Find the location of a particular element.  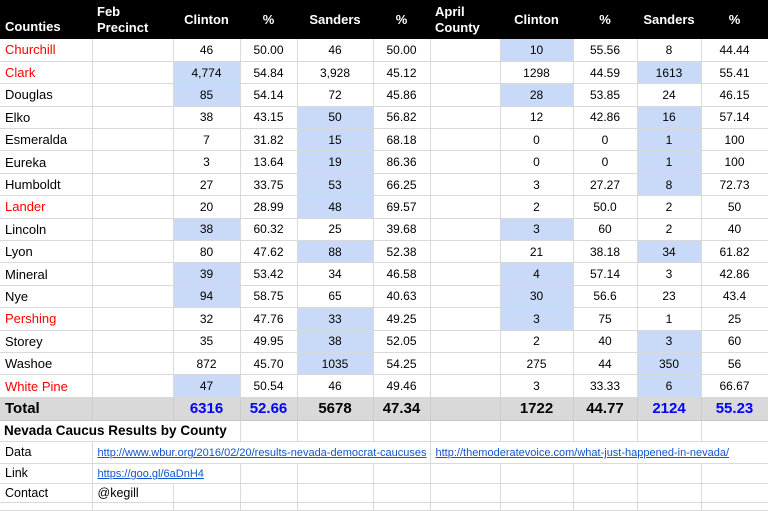

value-cell: 55.41 is located at coordinates (734, 73).